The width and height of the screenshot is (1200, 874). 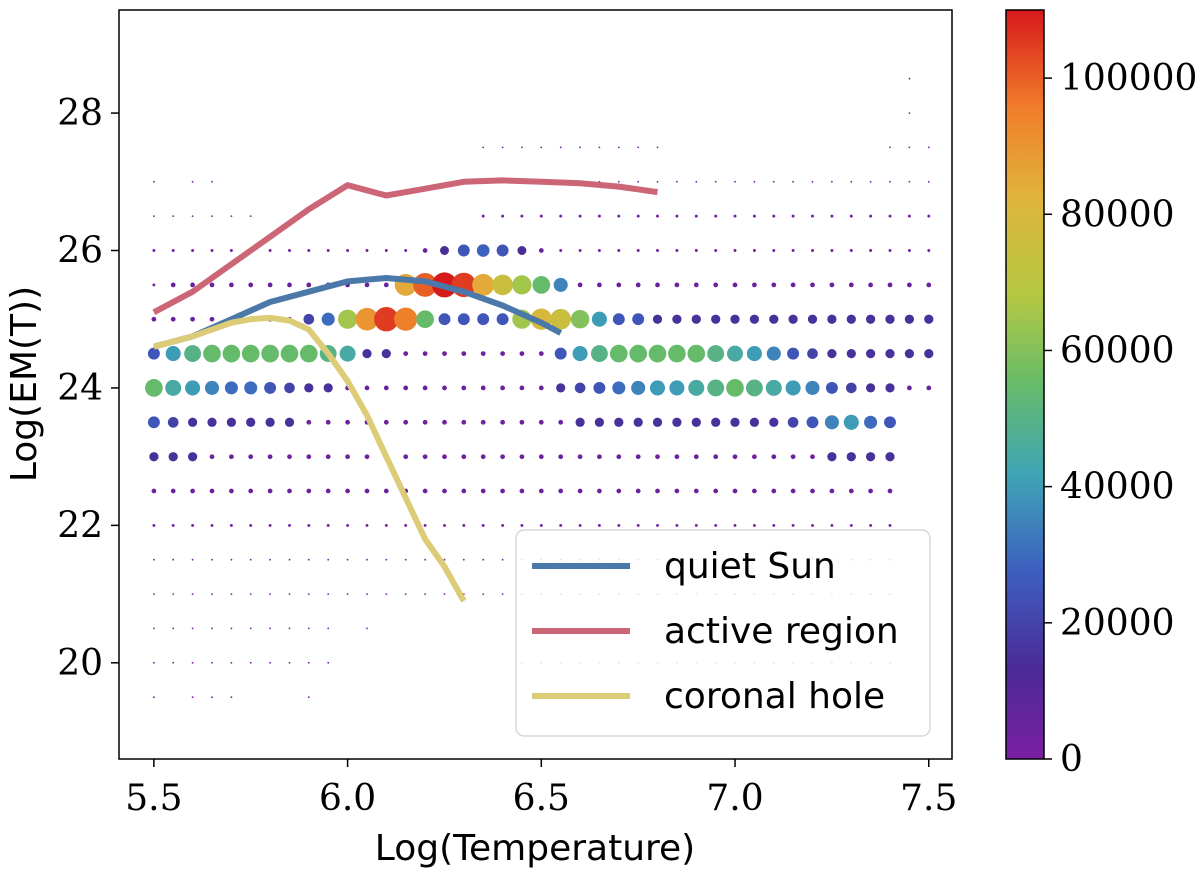 I want to click on x-tick-label: 7.0, so click(x=734, y=798).